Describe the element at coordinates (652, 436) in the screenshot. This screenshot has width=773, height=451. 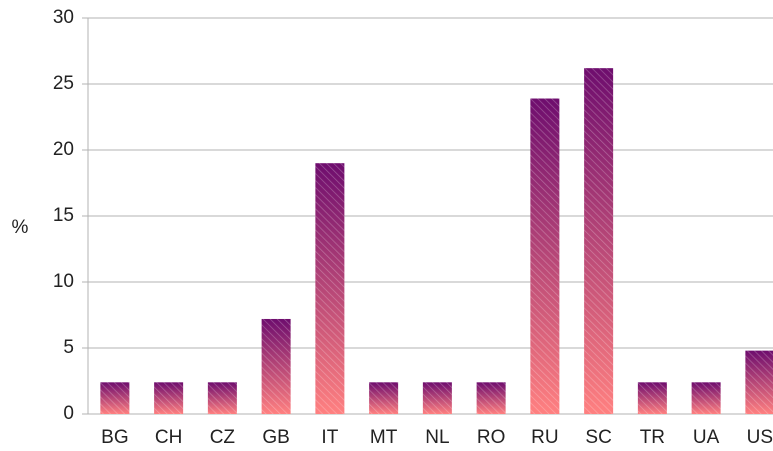
I see `x-tick-label: TR` at that location.